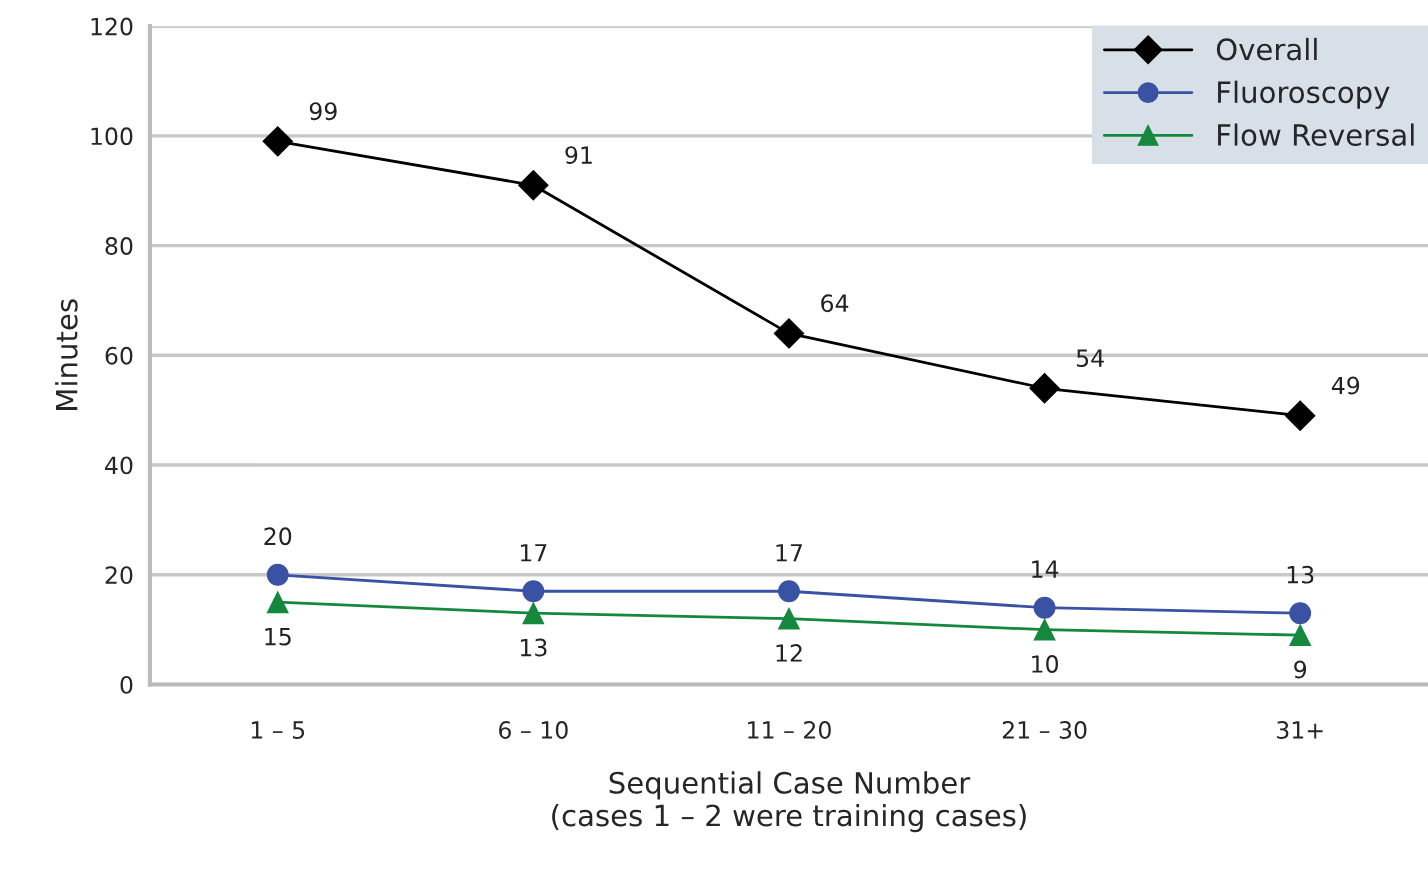 This screenshot has height=872, width=1428. What do you see at coordinates (1266, 49) in the screenshot?
I see `legend-label: Overall` at bounding box center [1266, 49].